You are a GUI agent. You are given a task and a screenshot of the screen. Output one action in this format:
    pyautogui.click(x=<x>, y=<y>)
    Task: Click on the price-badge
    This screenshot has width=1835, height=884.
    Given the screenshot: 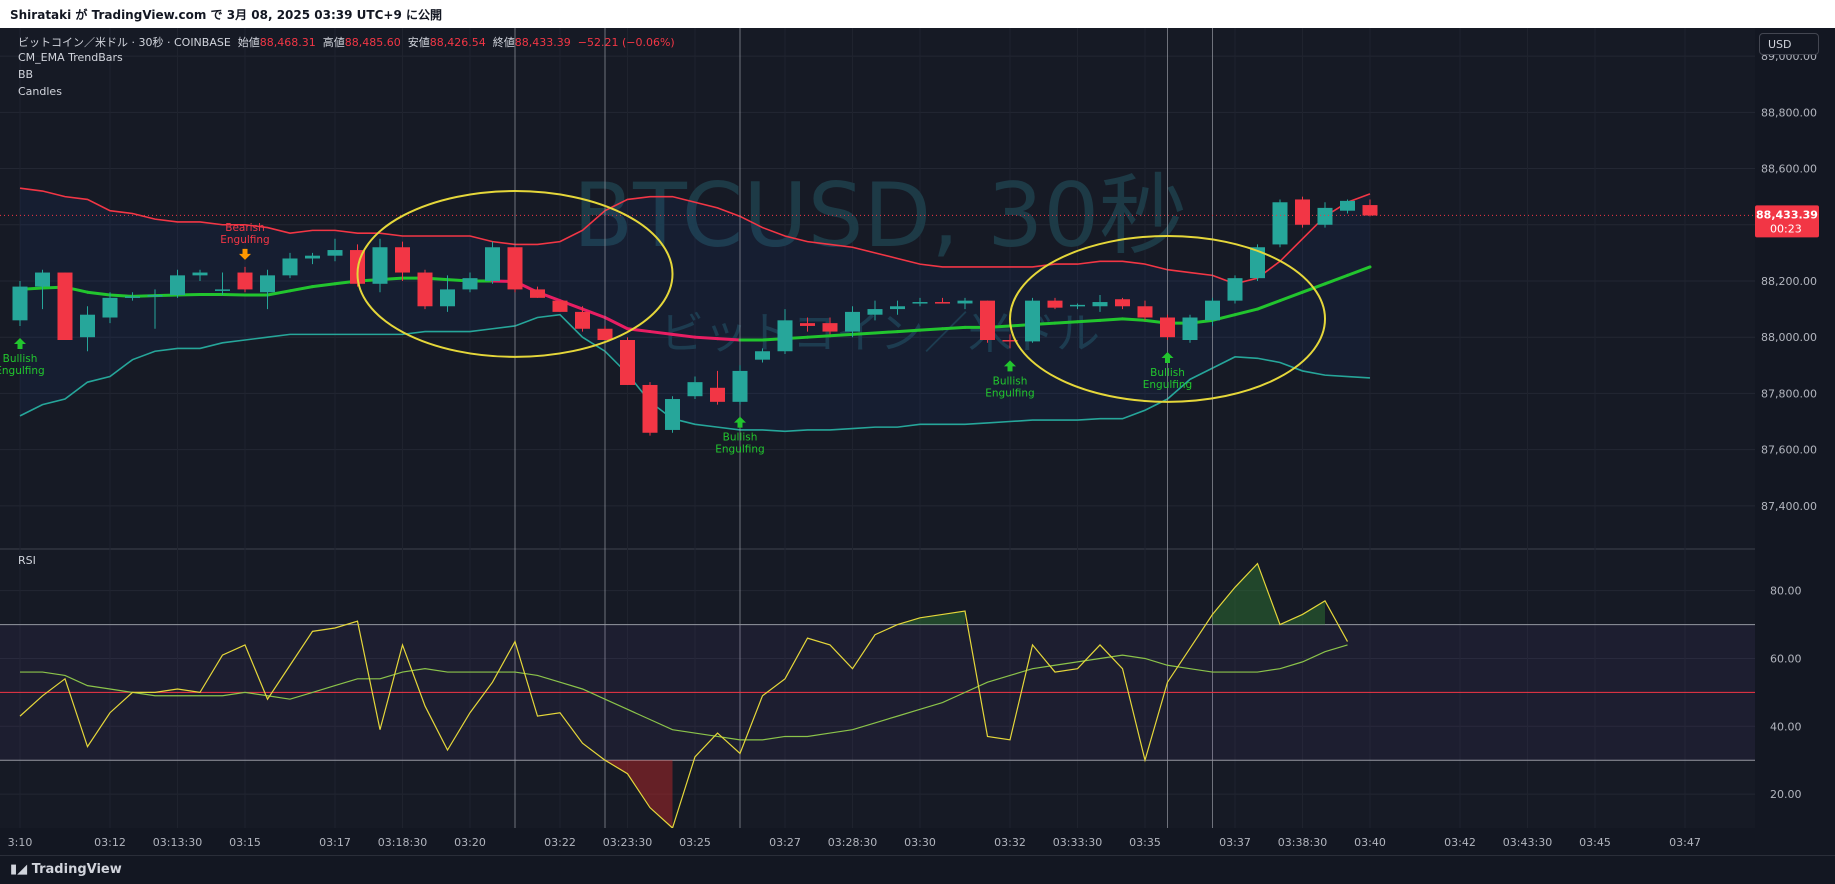 What is the action you would take?
    pyautogui.click(x=1787, y=221)
    